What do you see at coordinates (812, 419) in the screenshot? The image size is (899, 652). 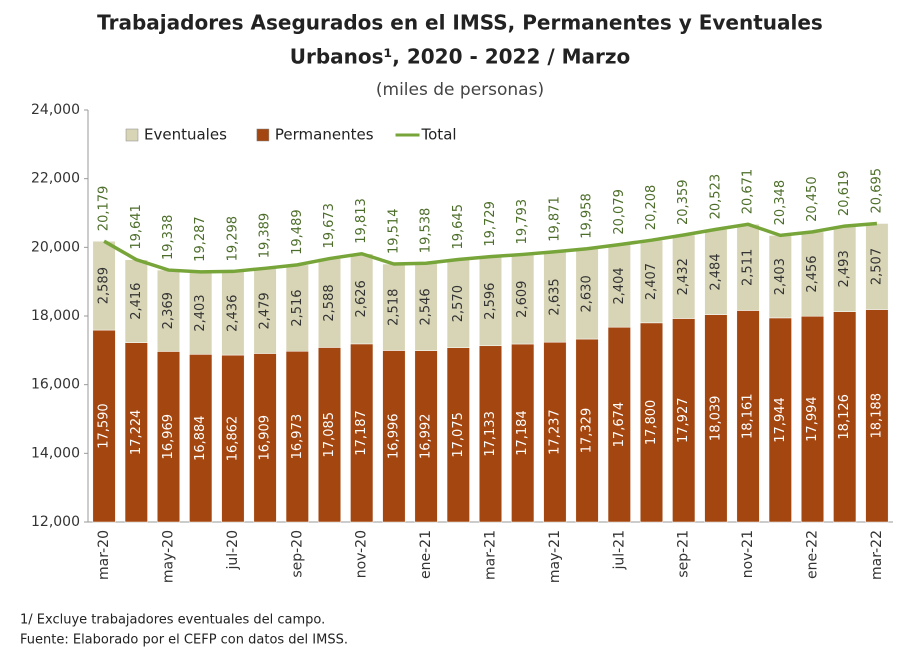 I see `data-label: 17,994` at bounding box center [812, 419].